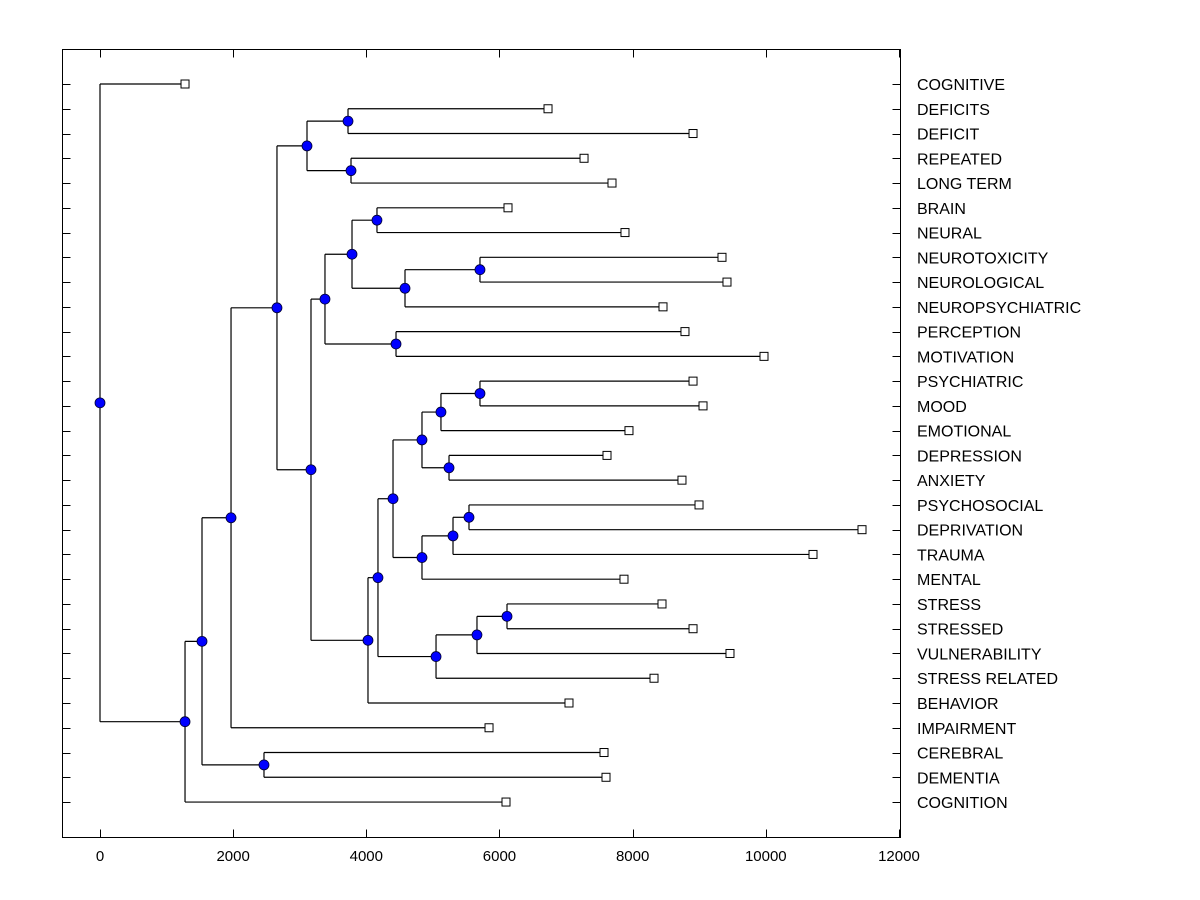 The height and width of the screenshot is (900, 1200). Describe the element at coordinates (951, 555) in the screenshot. I see `leaf-label: TRAUMA` at that location.